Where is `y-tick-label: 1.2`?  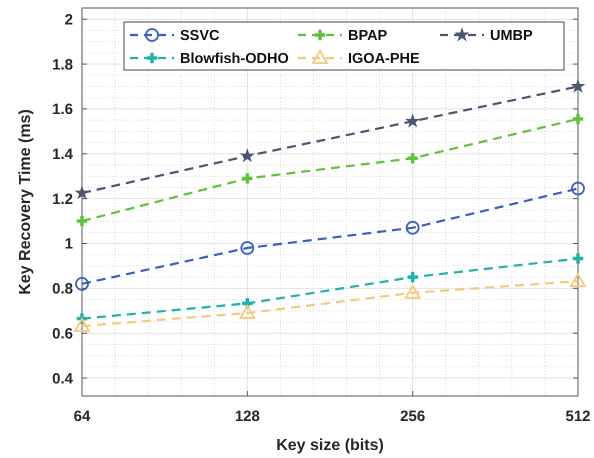
y-tick-label: 1.2 is located at coordinates (62, 199).